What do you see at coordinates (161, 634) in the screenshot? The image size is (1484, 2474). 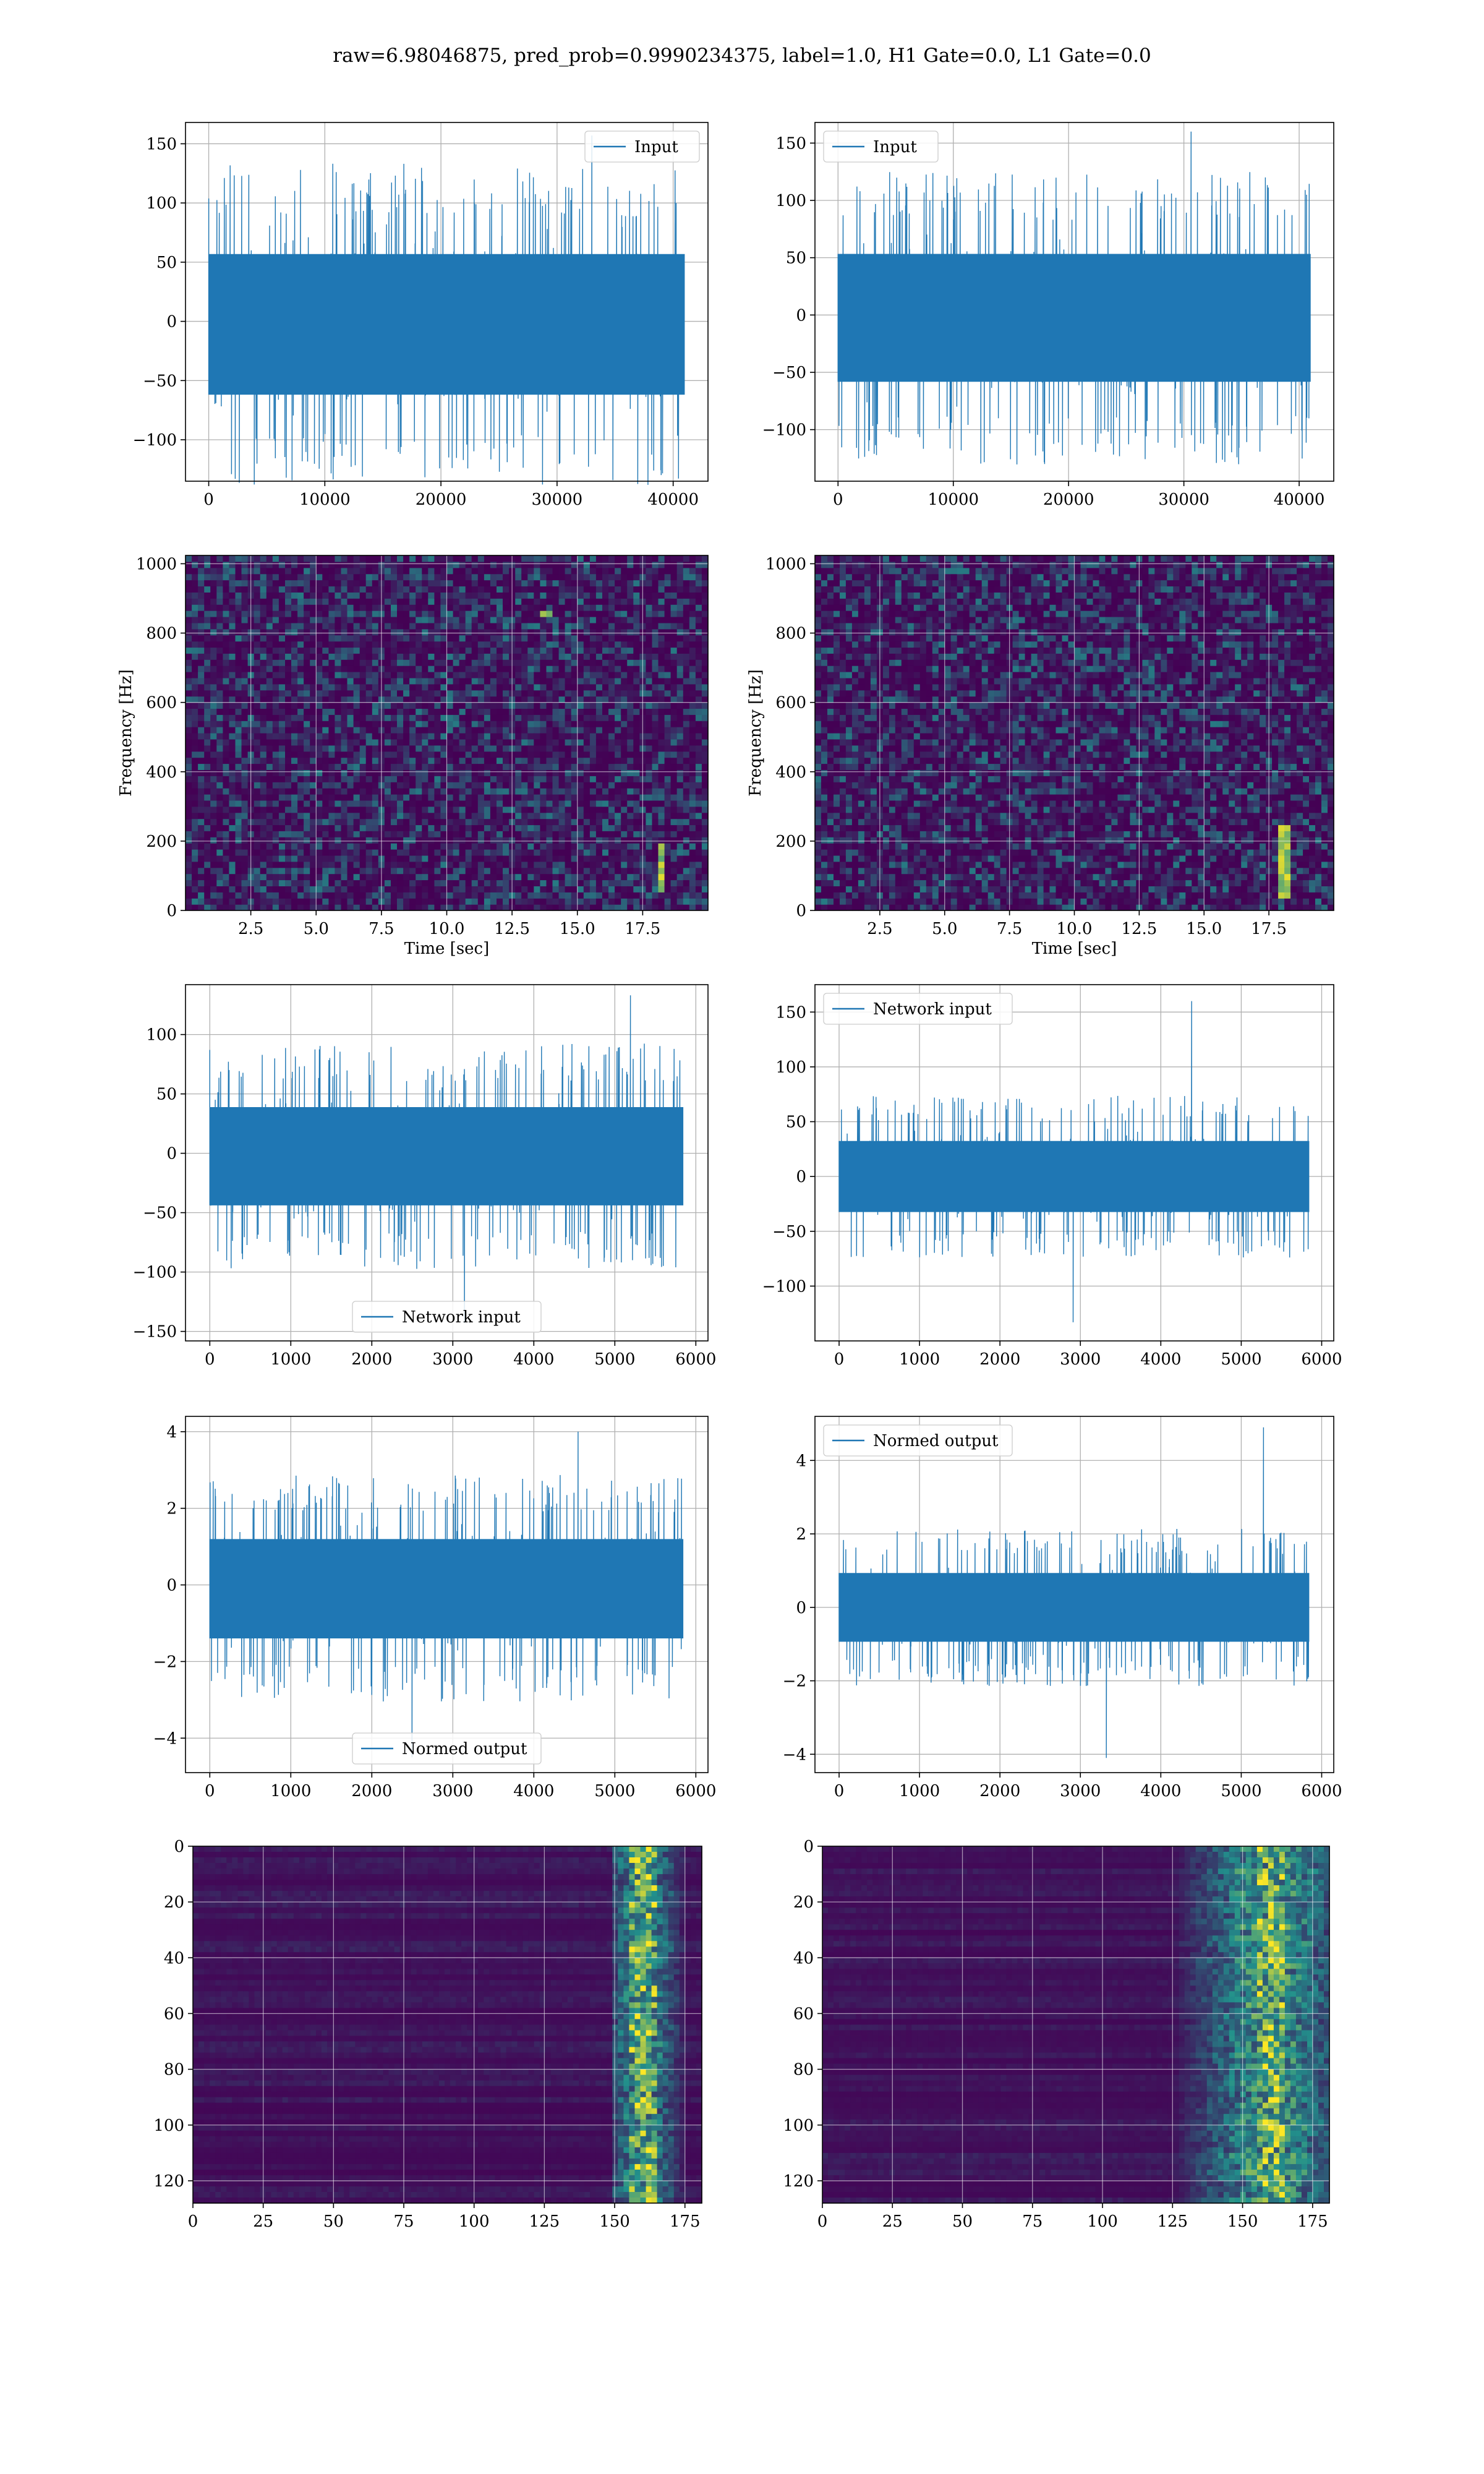 I see `y-tick-label: 800` at bounding box center [161, 634].